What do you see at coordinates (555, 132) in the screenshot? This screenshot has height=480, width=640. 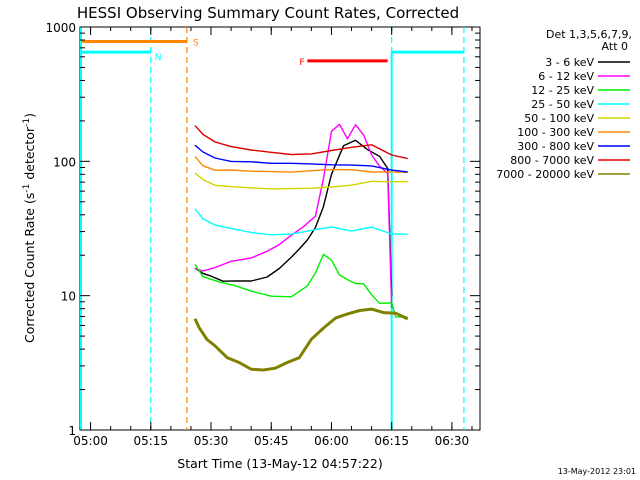 I see `legend-label: 100 - 300 keV` at bounding box center [555, 132].